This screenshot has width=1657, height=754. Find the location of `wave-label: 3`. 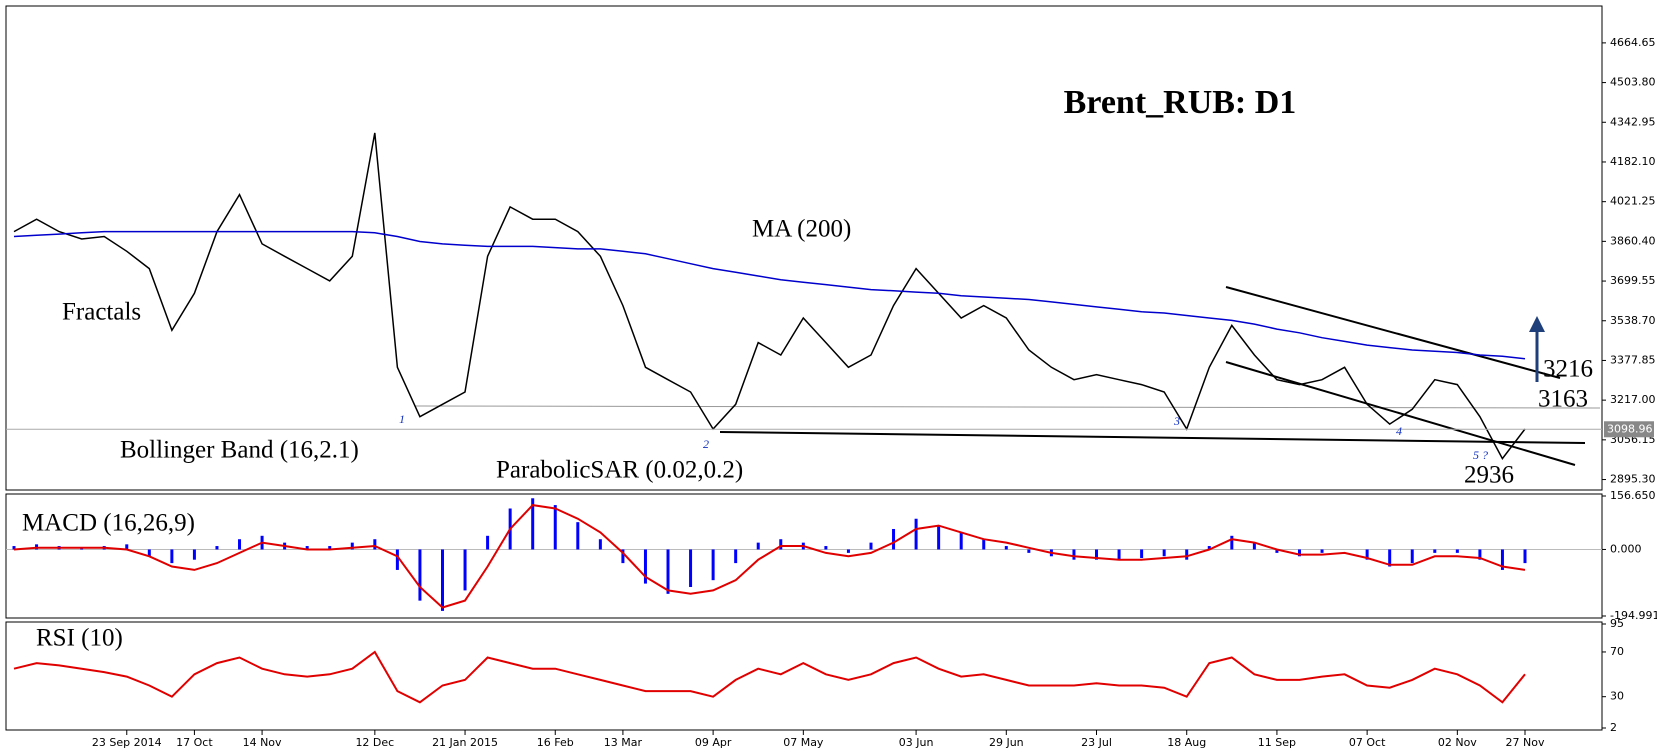

wave-label: 3 is located at coordinates (1176, 421).